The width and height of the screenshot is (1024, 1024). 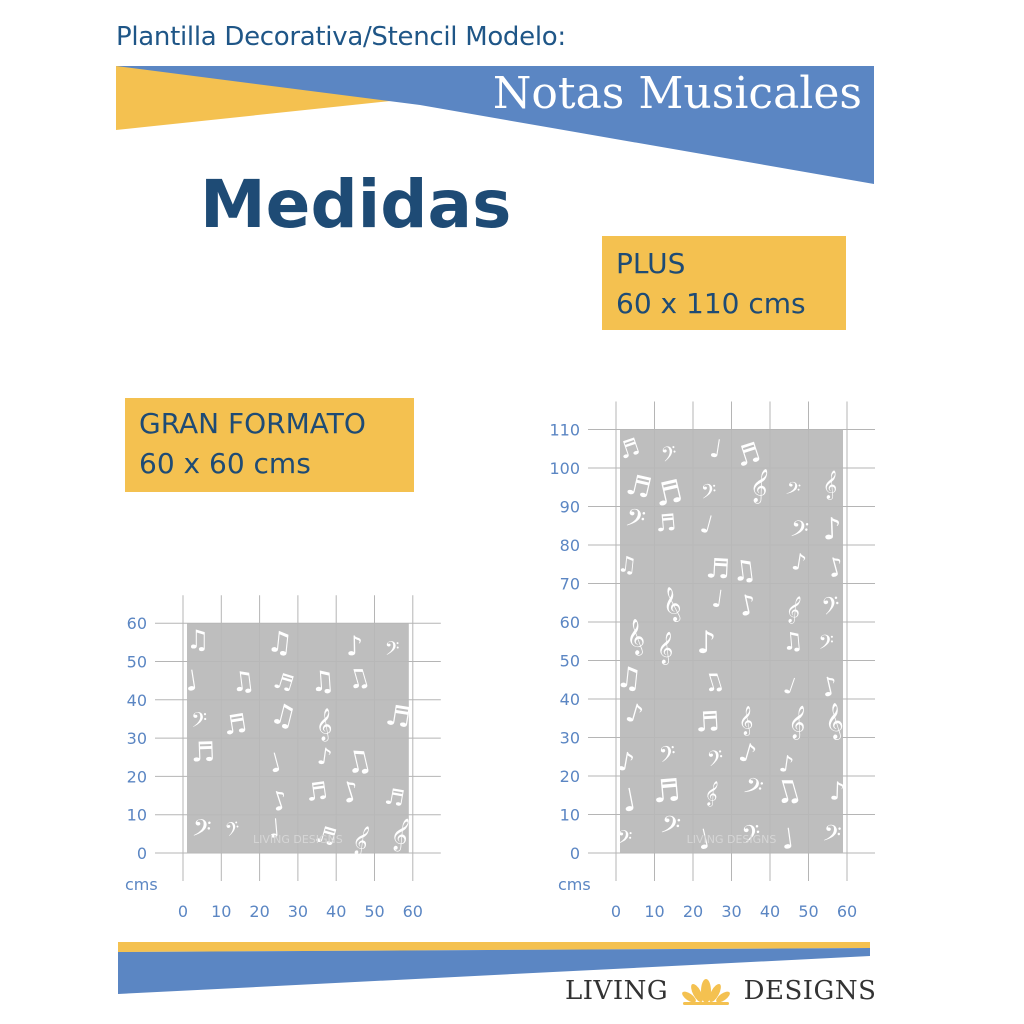 I want to click on y-tick-label: 50, so click(x=570, y=661).